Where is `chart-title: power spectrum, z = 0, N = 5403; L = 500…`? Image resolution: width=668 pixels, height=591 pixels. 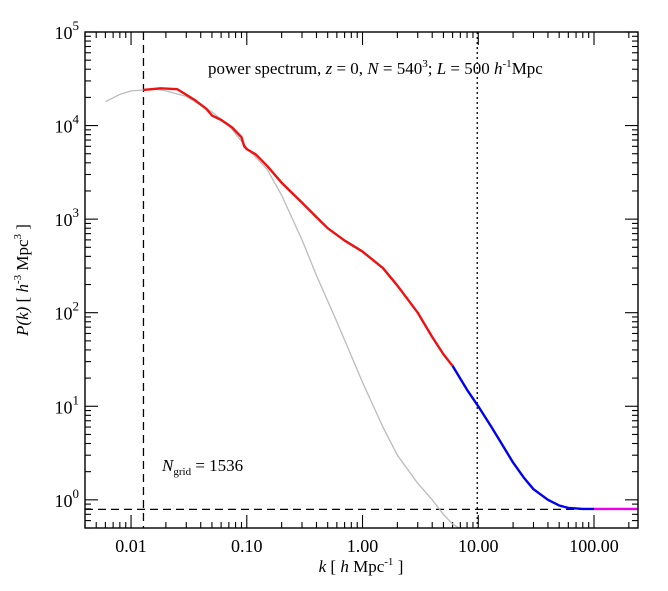 chart-title: power spectrum, z = 0, N = 5403; L = 500… is located at coordinates (375, 68).